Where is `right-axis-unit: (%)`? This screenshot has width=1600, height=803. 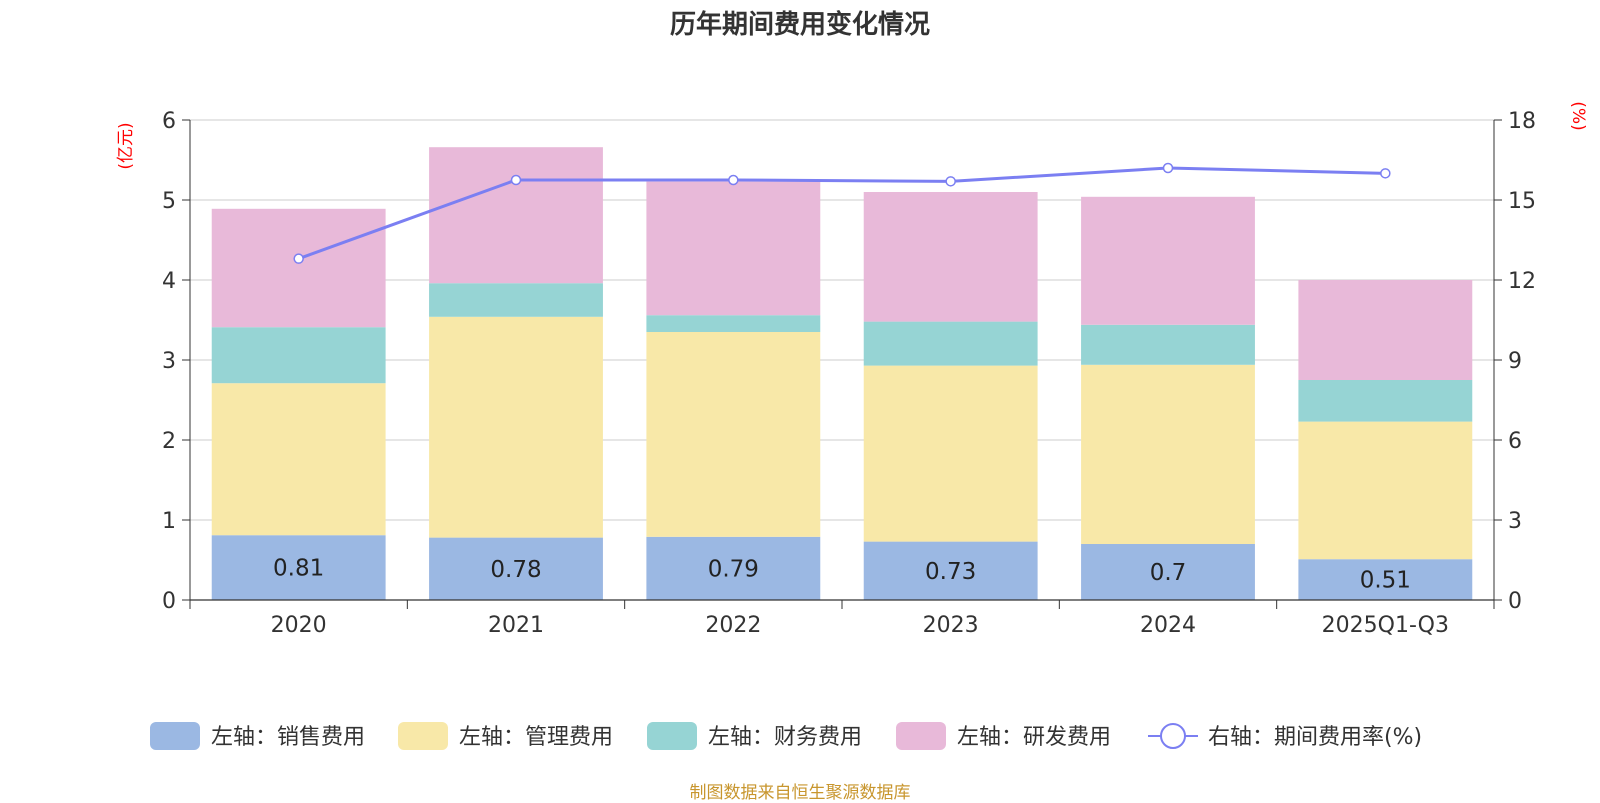
right-axis-unit: (%) is located at coordinates (1578, 115).